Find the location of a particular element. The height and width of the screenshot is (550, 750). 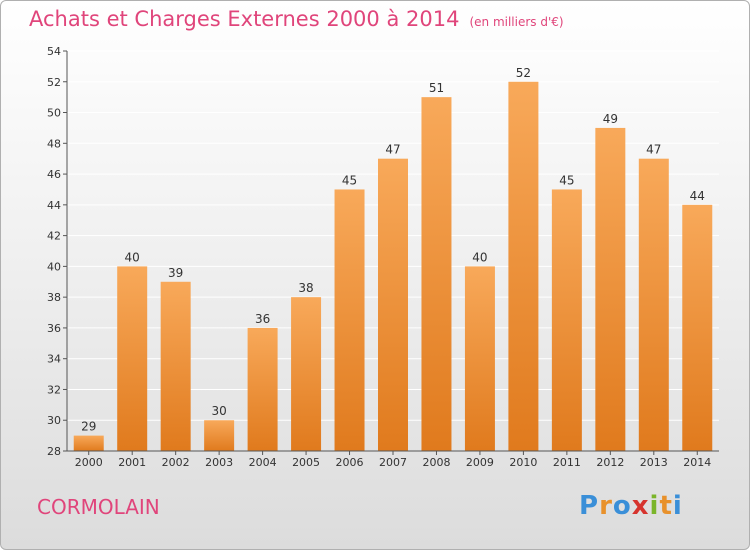

x-tick-label: 2013 is located at coordinates (654, 462).